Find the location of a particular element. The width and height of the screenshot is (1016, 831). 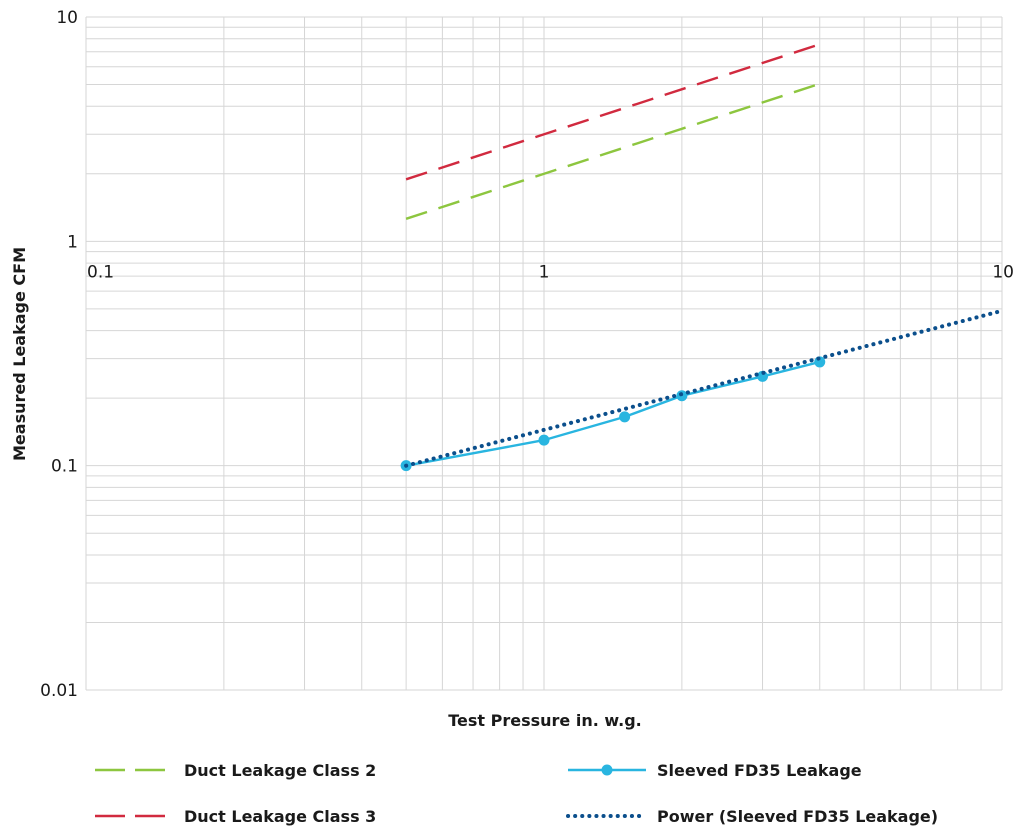

x-tick-label: 0.1 is located at coordinates (100, 272).